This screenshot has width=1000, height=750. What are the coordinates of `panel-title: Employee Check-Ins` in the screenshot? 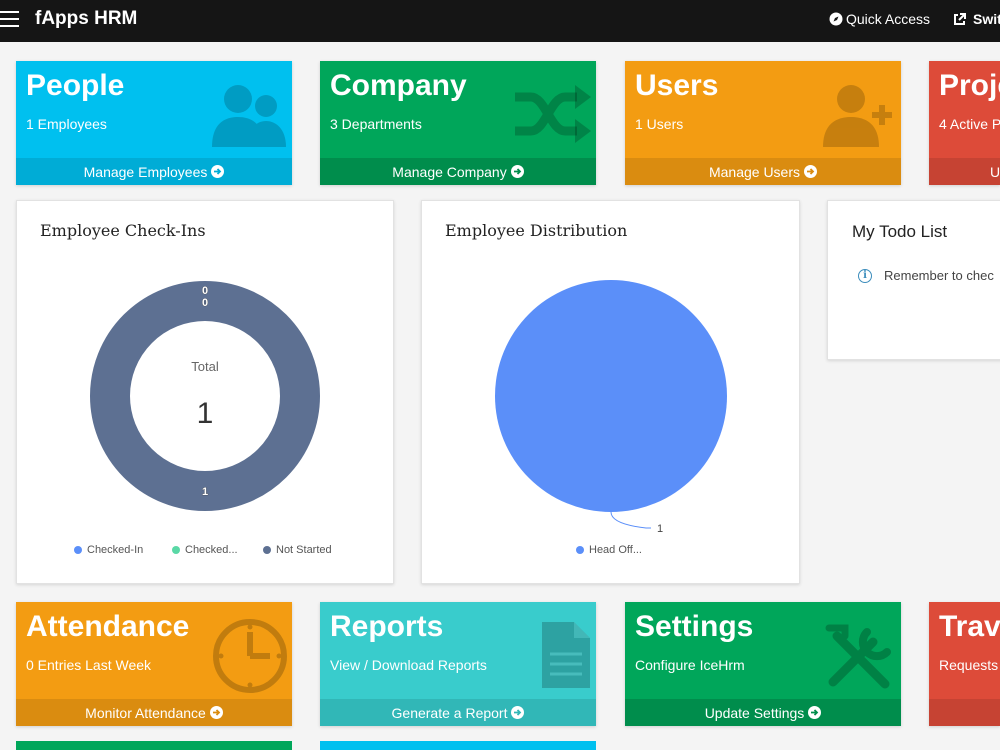 It's located at (123, 230).